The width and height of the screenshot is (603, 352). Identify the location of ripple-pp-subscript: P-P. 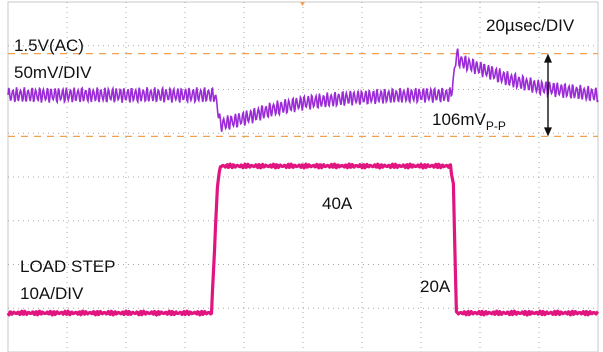
(496, 126).